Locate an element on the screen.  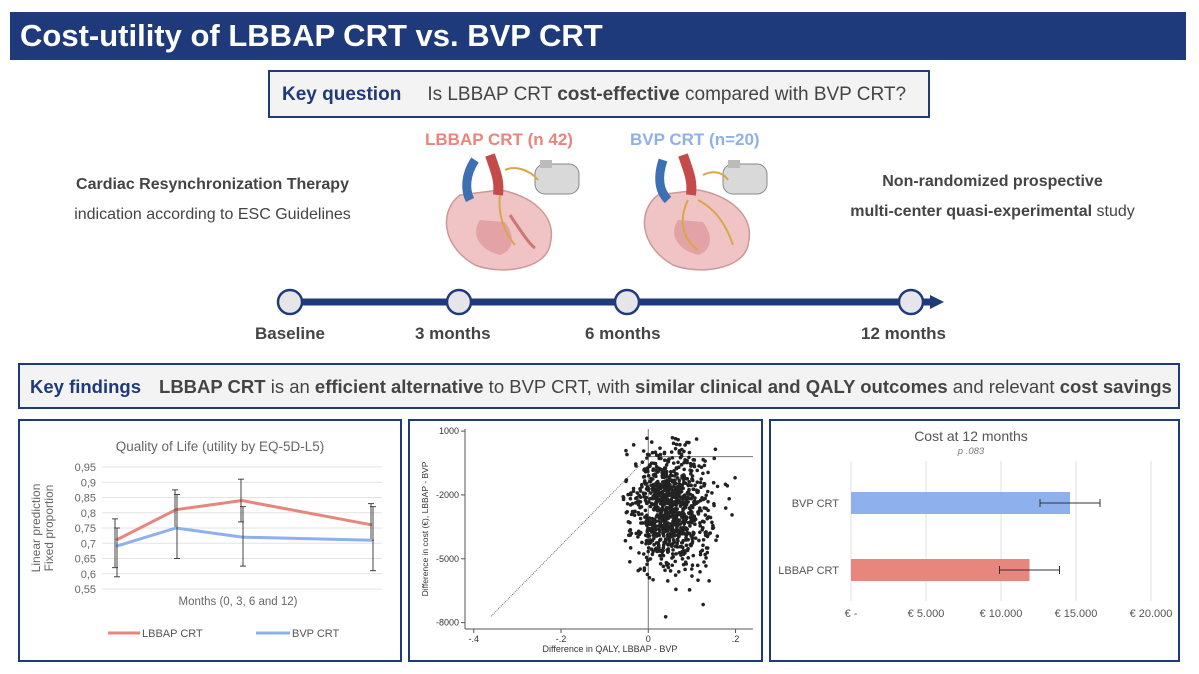
qol-ylabel-2: Fixed proportion is located at coordinates (49, 528).